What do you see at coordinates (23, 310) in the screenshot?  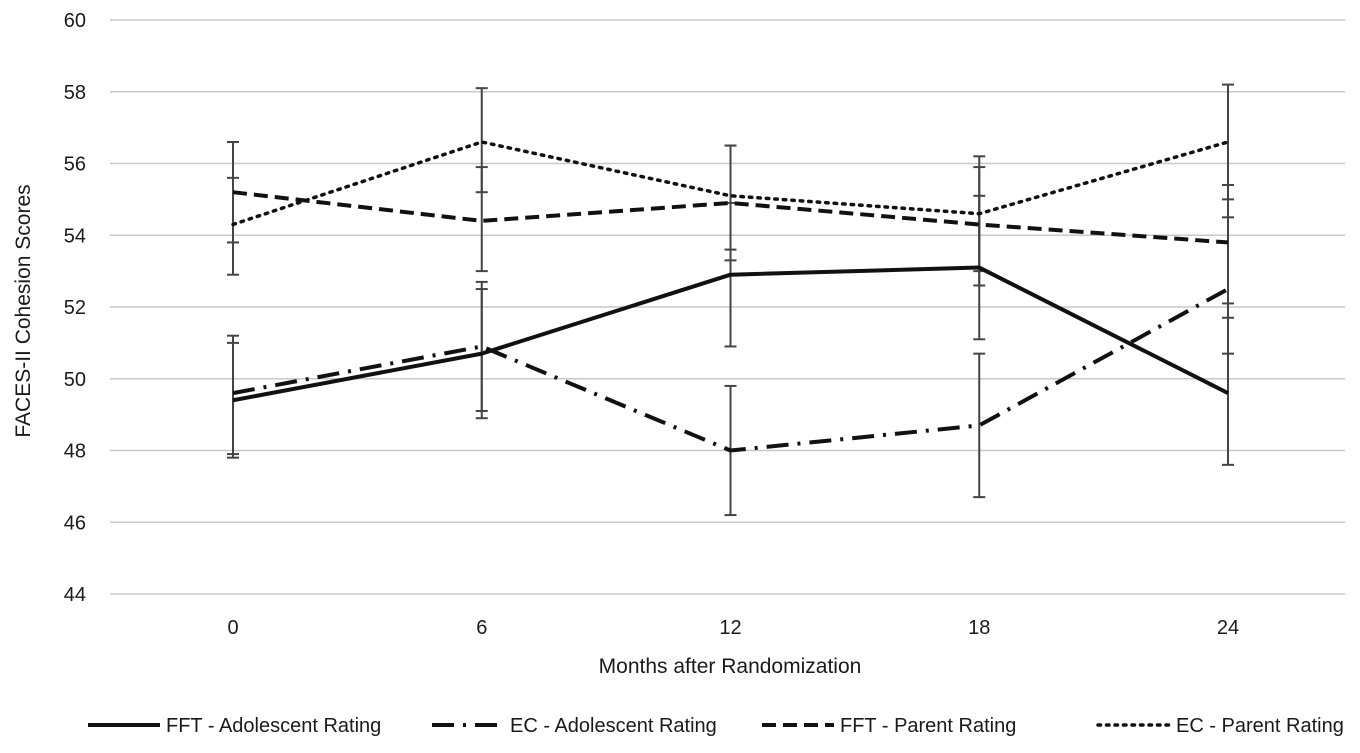 I see `y-axis-label: FACES-II Cohesion Scores` at bounding box center [23, 310].